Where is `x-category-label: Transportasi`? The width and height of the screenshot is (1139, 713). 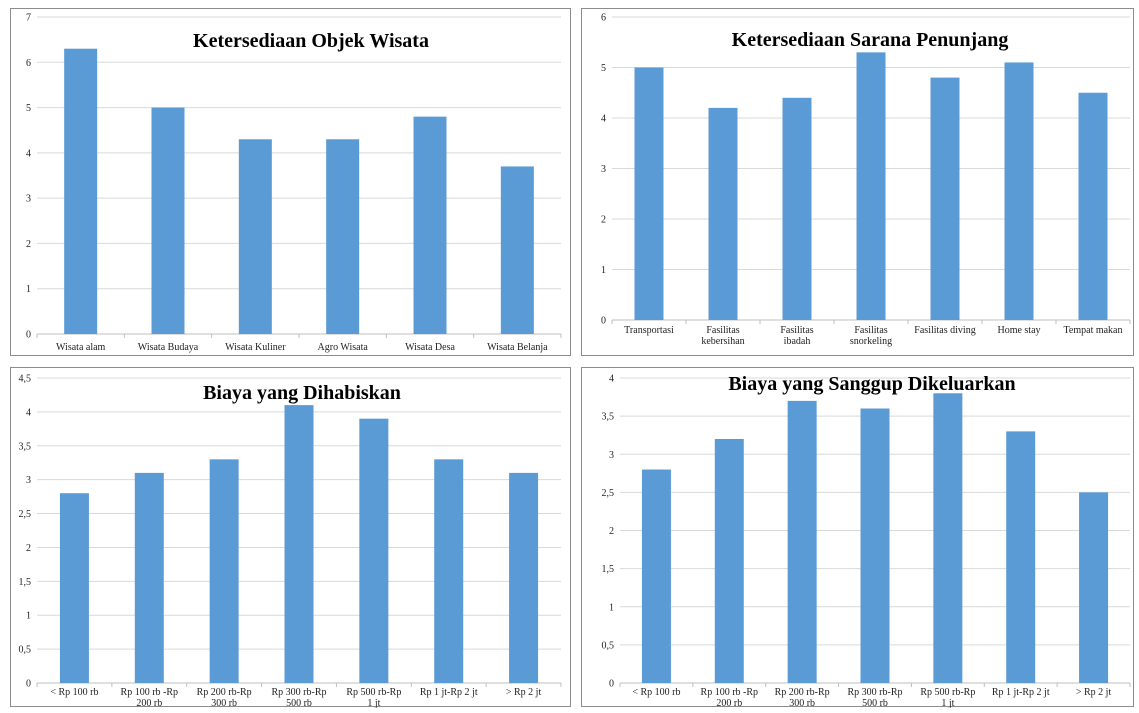
x-category-label: Transportasi is located at coordinates (649, 330).